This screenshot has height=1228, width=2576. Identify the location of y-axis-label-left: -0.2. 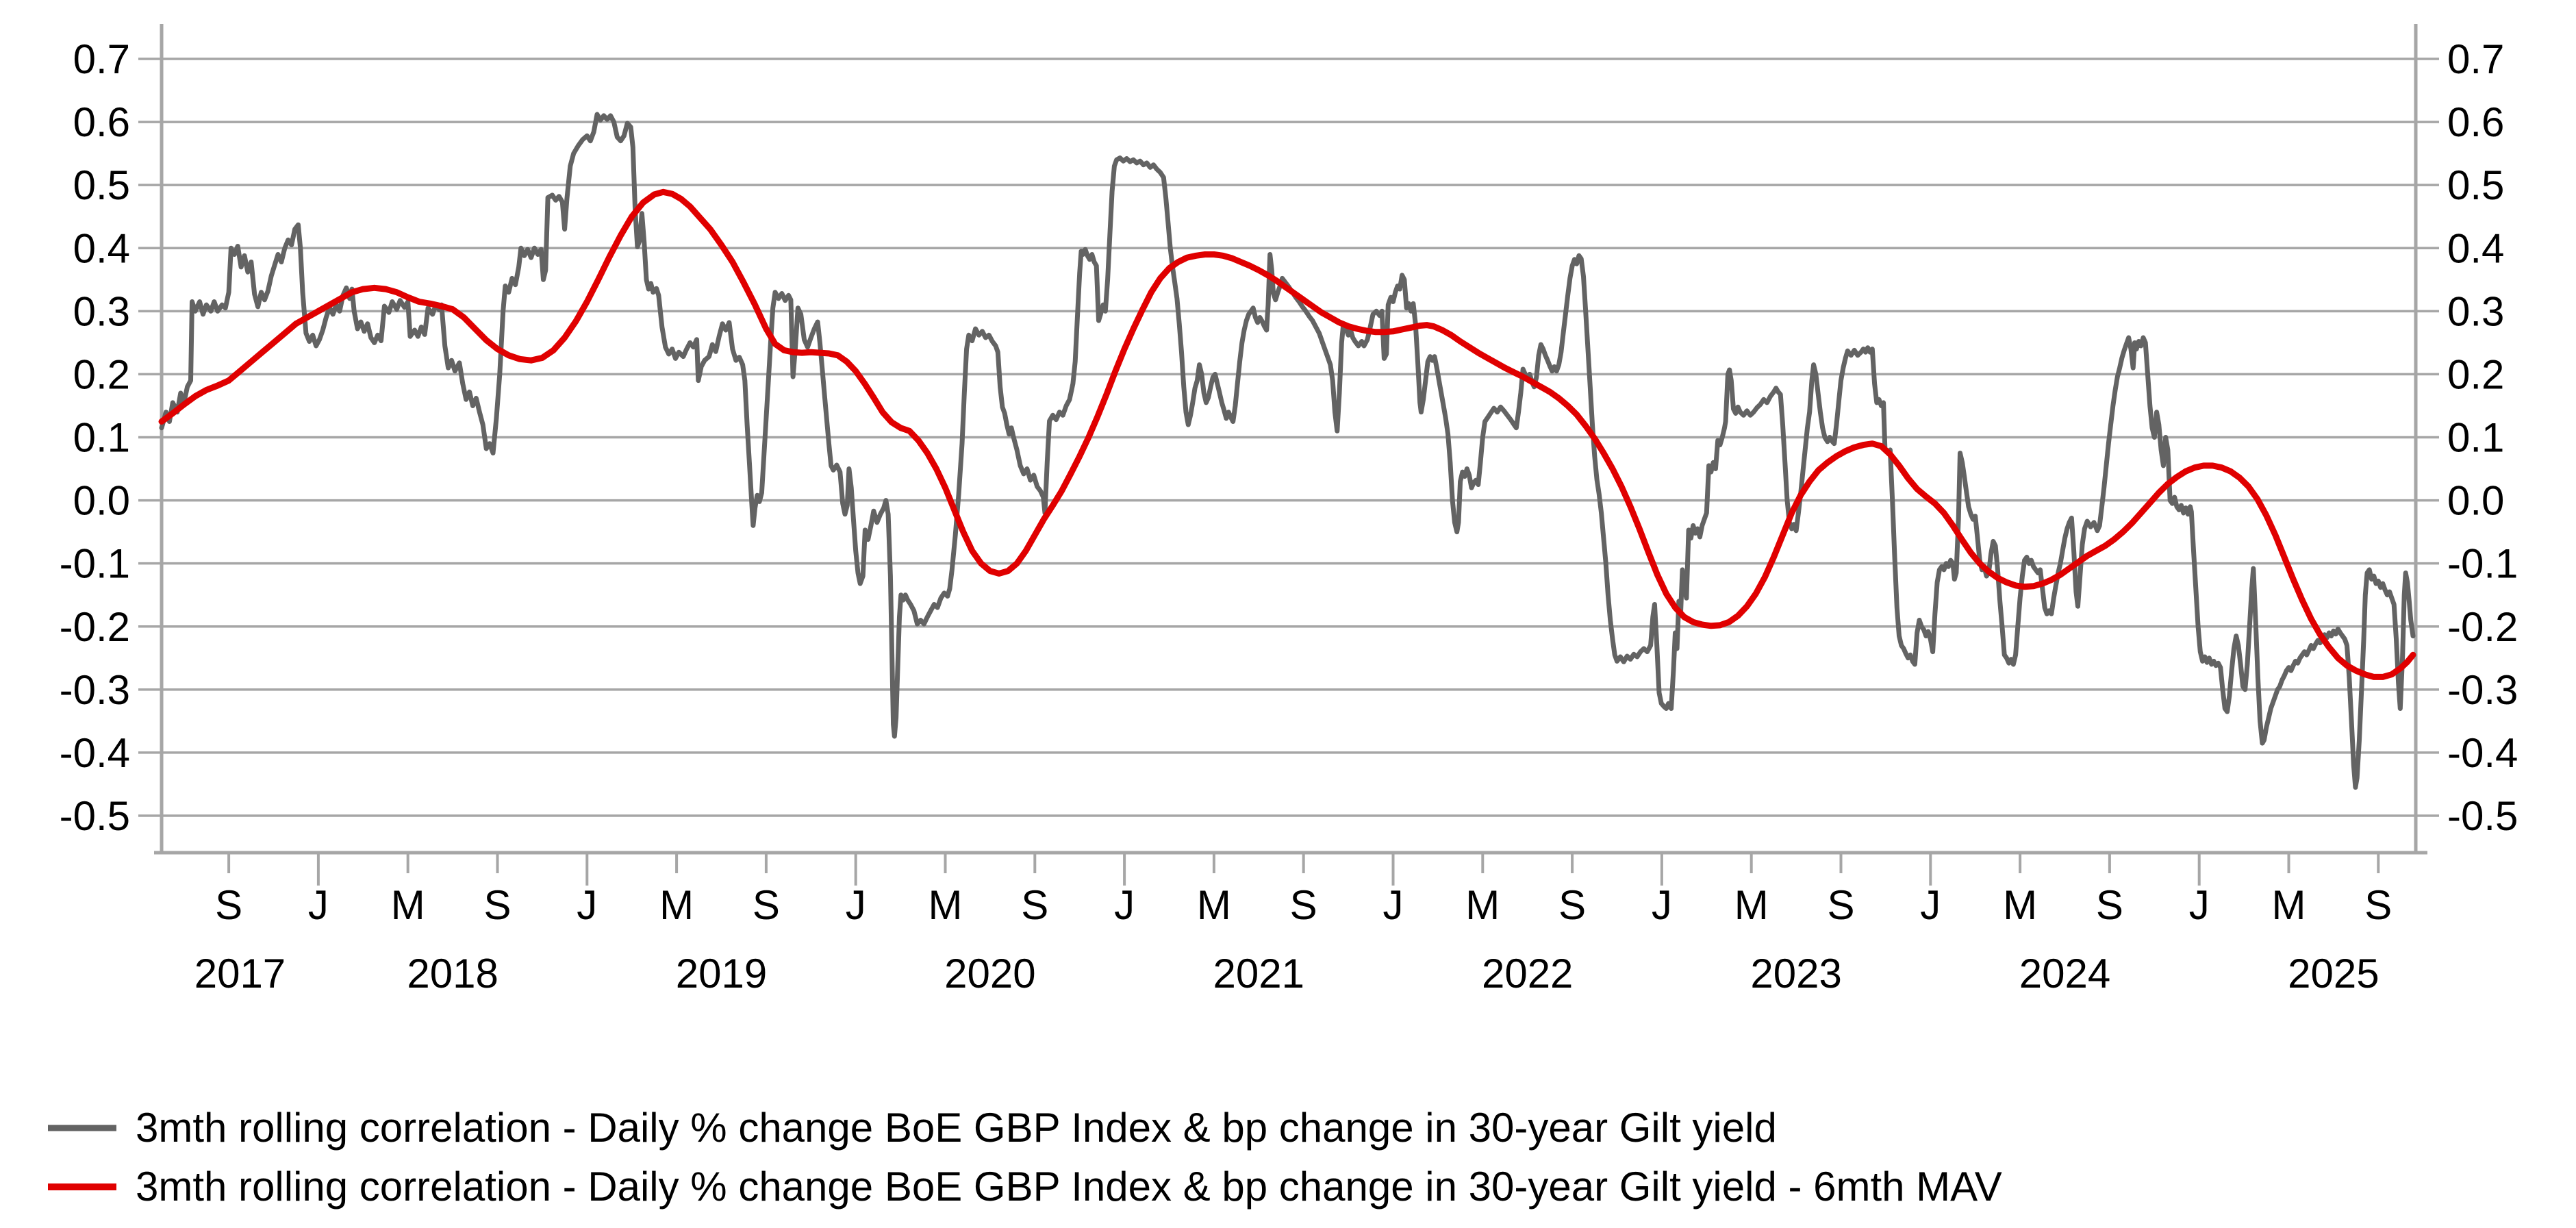
(95, 627).